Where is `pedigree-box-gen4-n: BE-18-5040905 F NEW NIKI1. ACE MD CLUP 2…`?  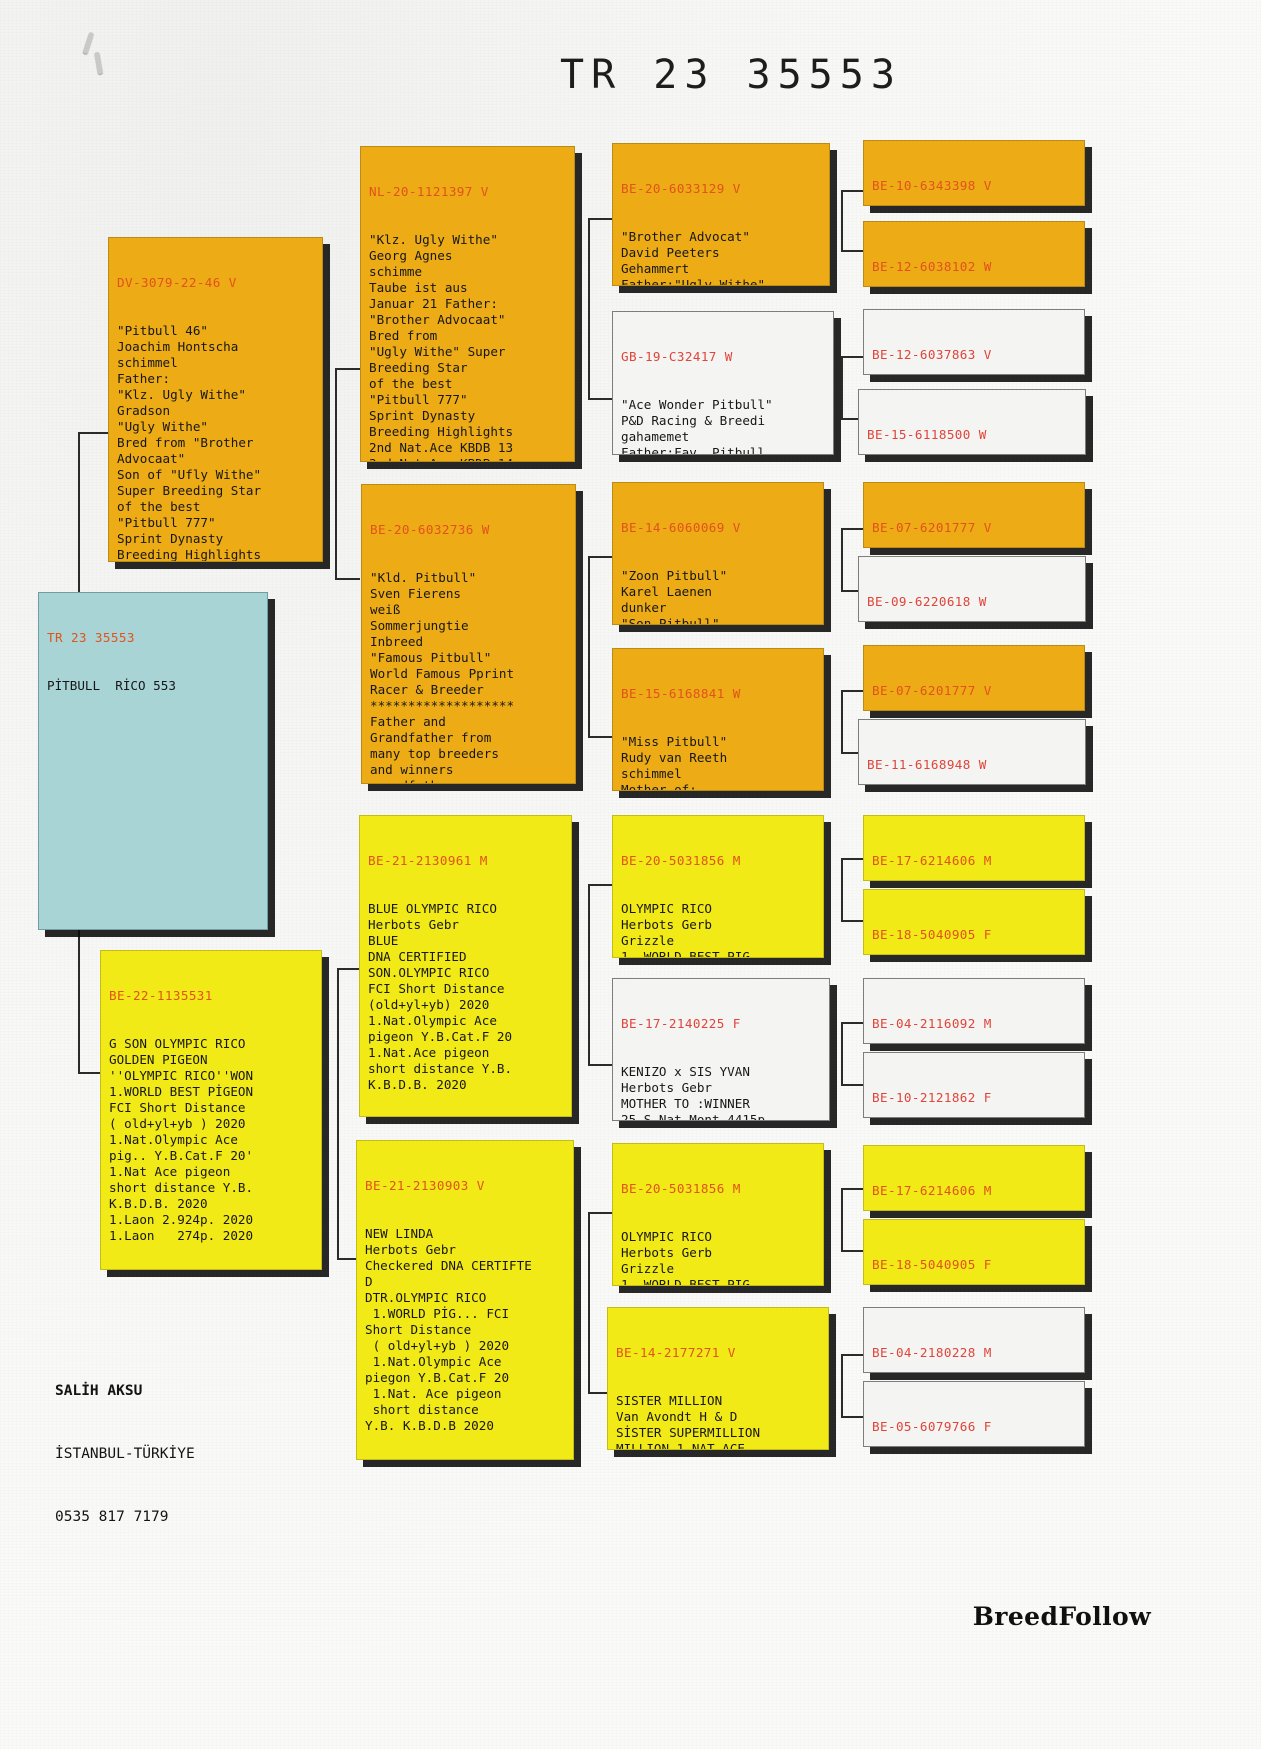 pedigree-box-gen4-n: BE-18-5040905 F NEW NIKI1. ACE MD CLUP 2… is located at coordinates (974, 1252).